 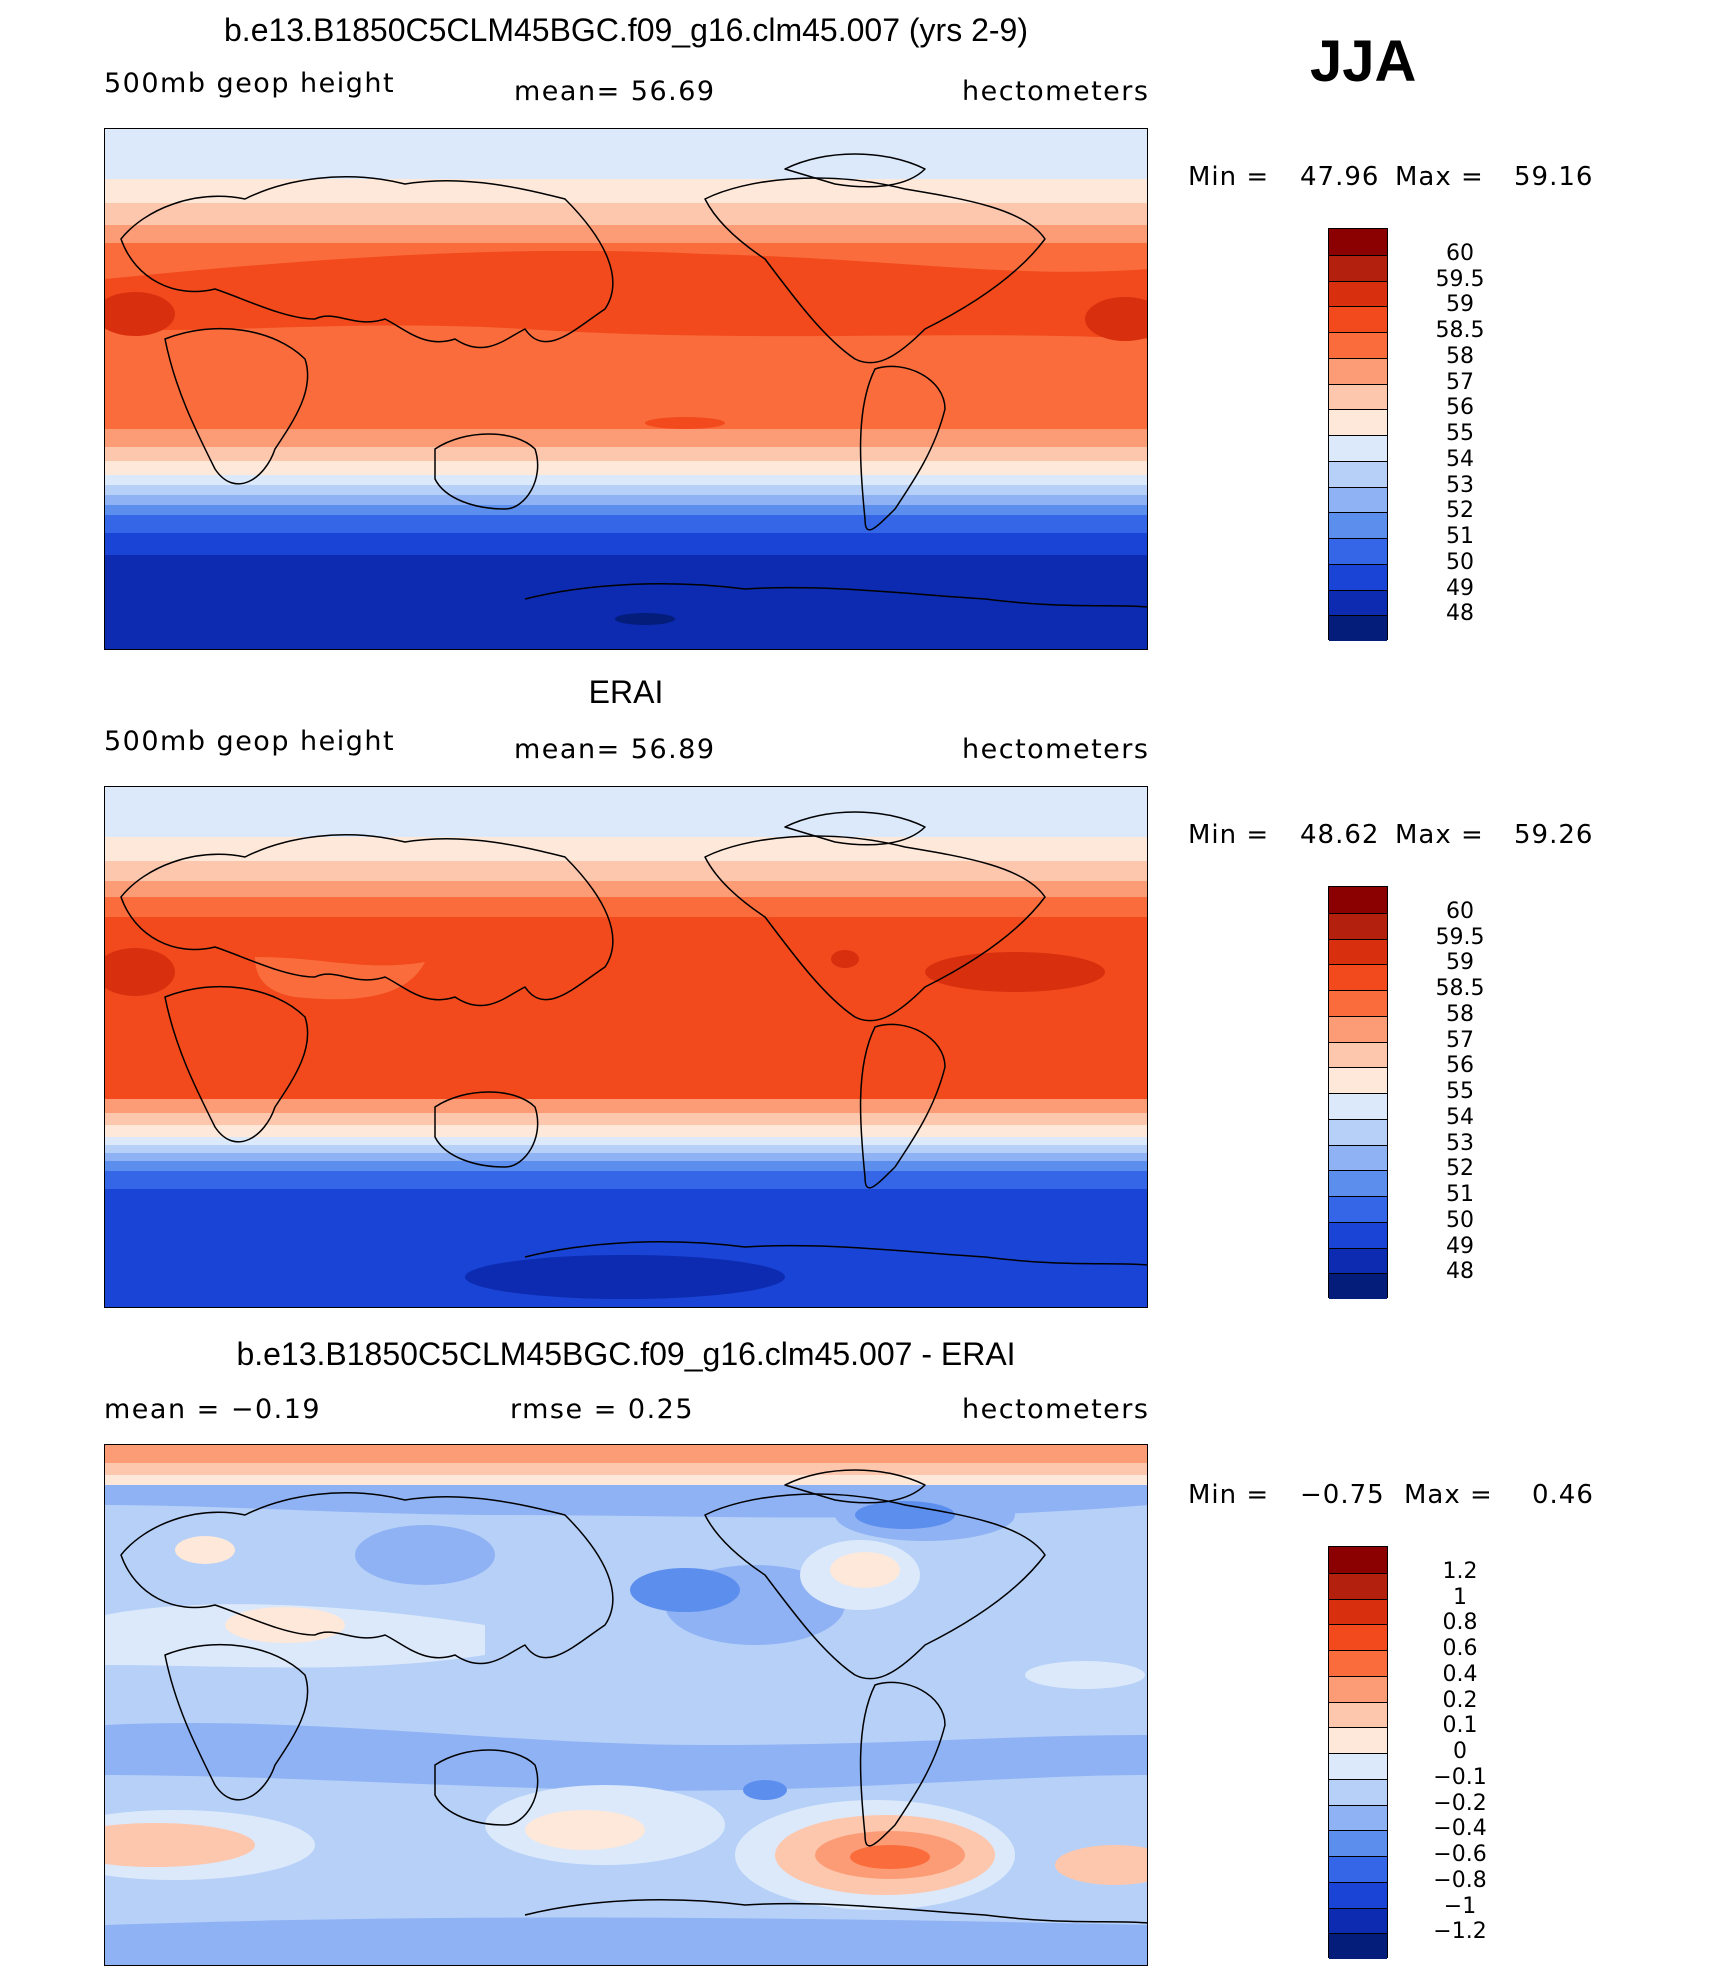 What do you see at coordinates (1460, 1246) in the screenshot?
I see `legend-label: 49` at bounding box center [1460, 1246].